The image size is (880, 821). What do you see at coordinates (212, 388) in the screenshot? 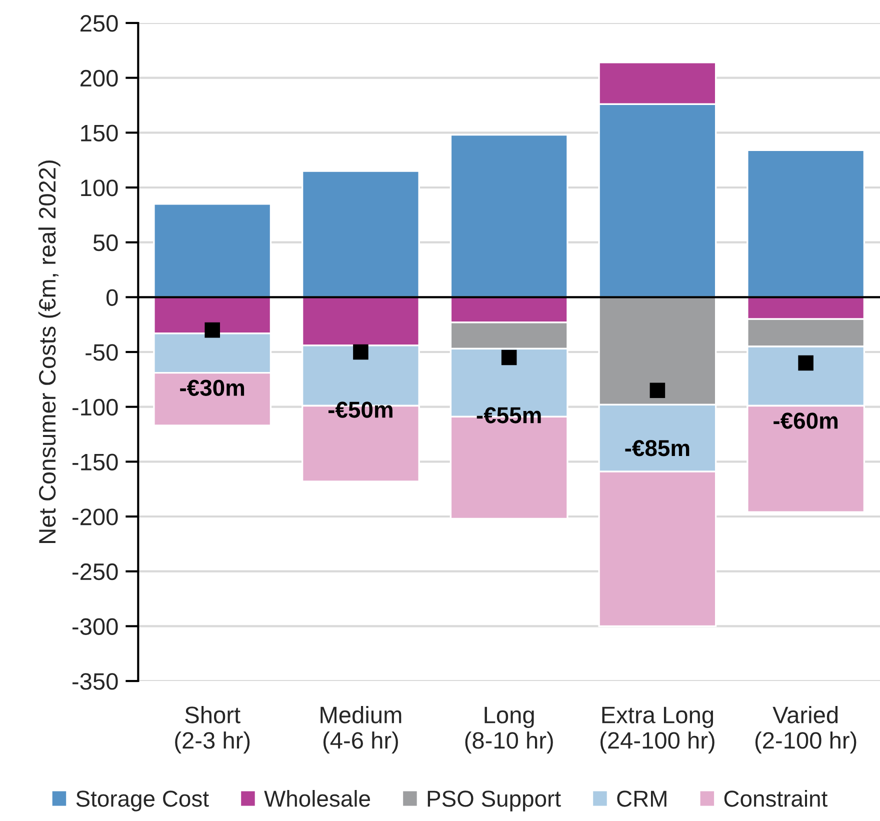
I see `data-label: -€30m` at bounding box center [212, 388].